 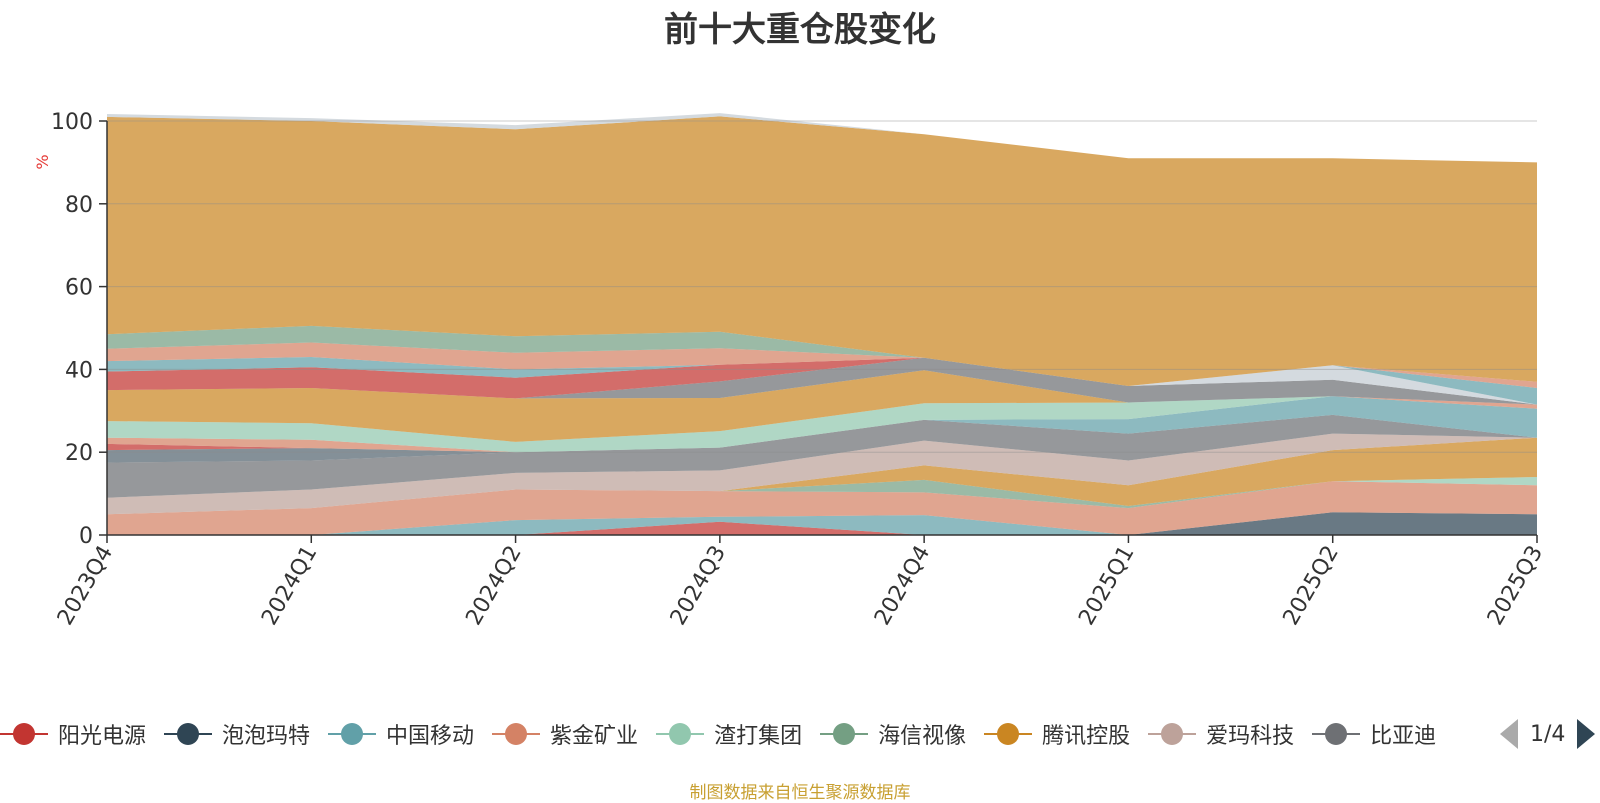 I want to click on y-tick-label-40: 40, so click(x=79, y=370).